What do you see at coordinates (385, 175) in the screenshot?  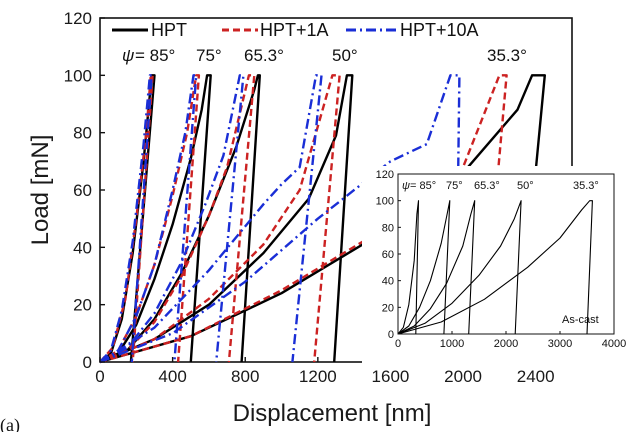 I see `inset-y-tick-label: 120` at bounding box center [385, 175].